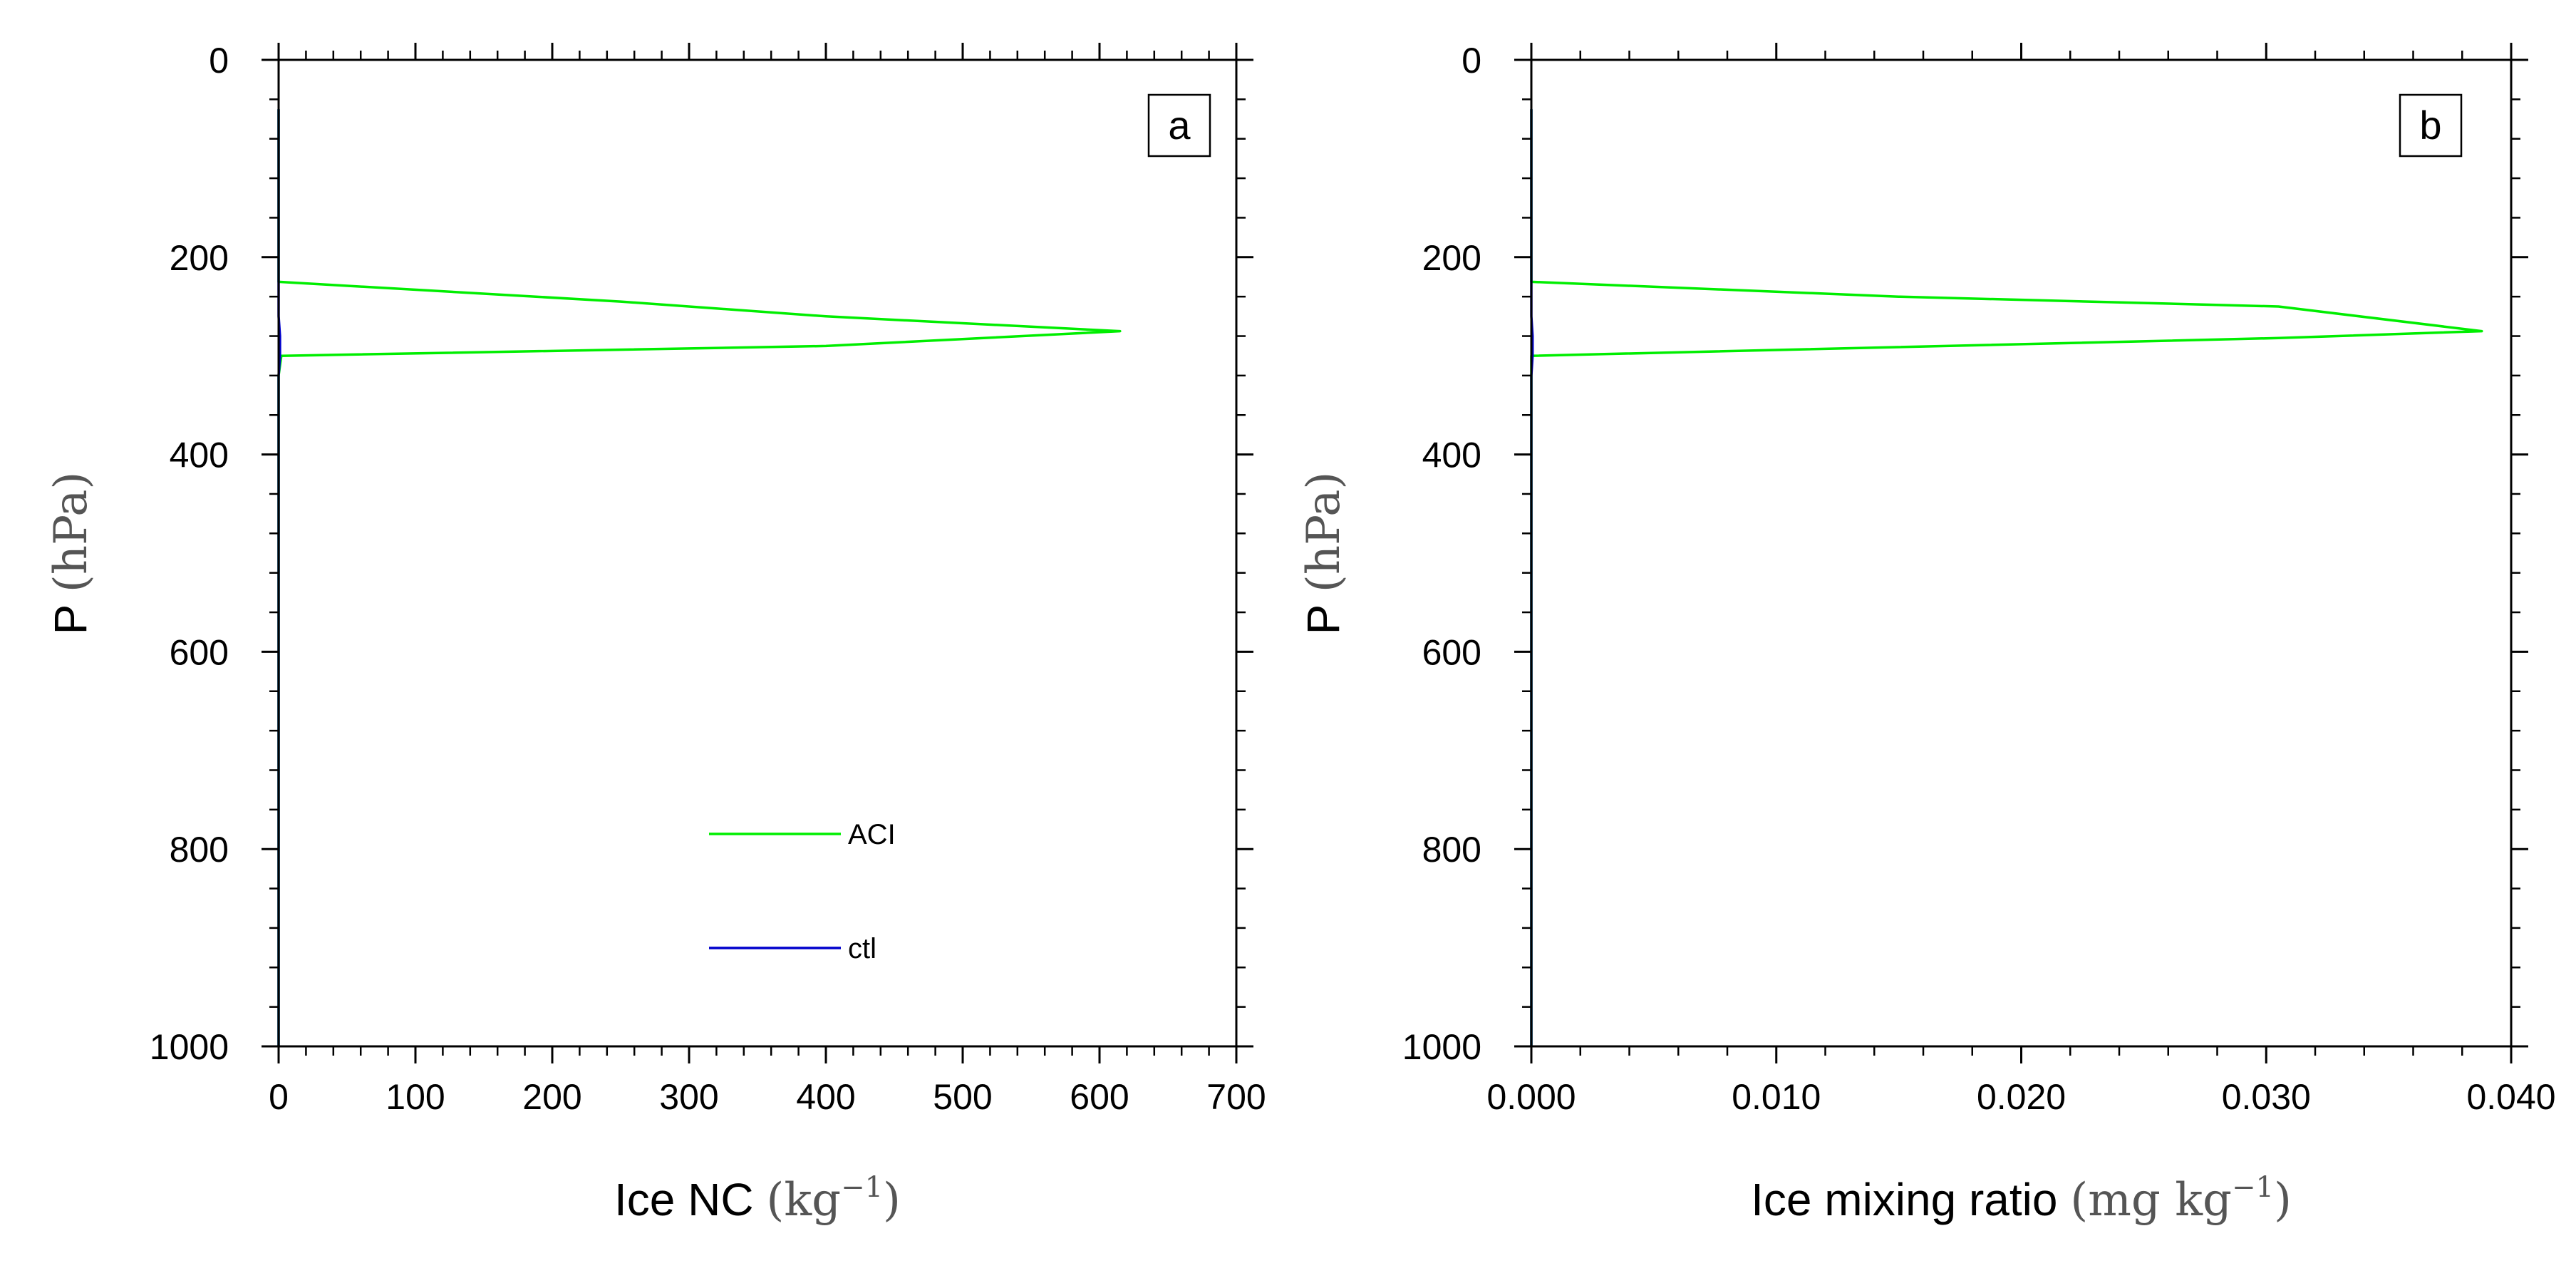 The height and width of the screenshot is (1283, 2576). I want to click on x-axis-title: Ice mixing ratio (mg kg−1), so click(2022, 1199).